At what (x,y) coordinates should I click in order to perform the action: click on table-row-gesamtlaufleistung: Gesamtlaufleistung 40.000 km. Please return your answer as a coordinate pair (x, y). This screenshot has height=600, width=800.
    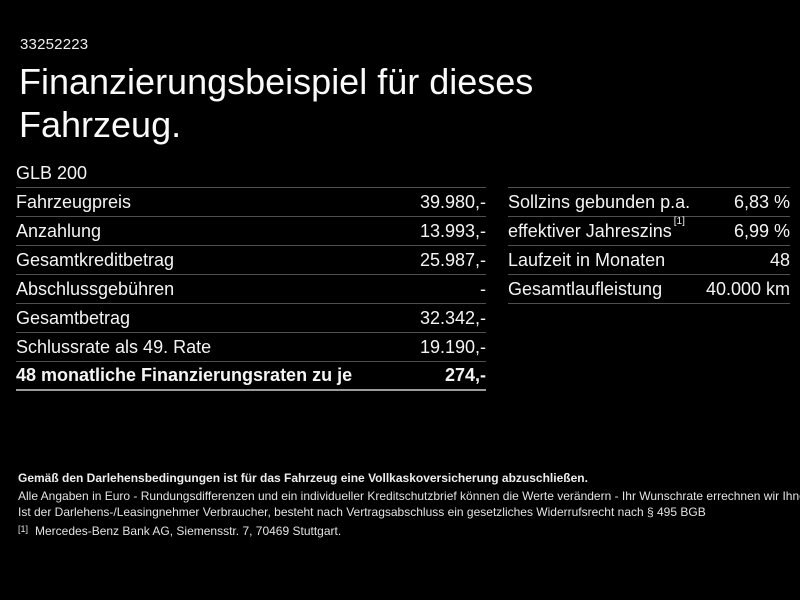
    Looking at the image, I should click on (649, 289).